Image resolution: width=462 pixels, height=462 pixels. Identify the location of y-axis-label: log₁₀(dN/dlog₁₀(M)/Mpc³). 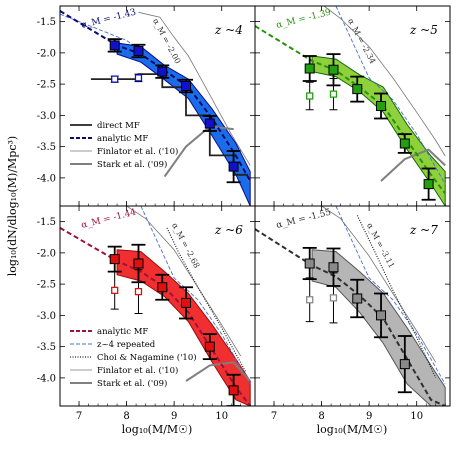
(12, 206).